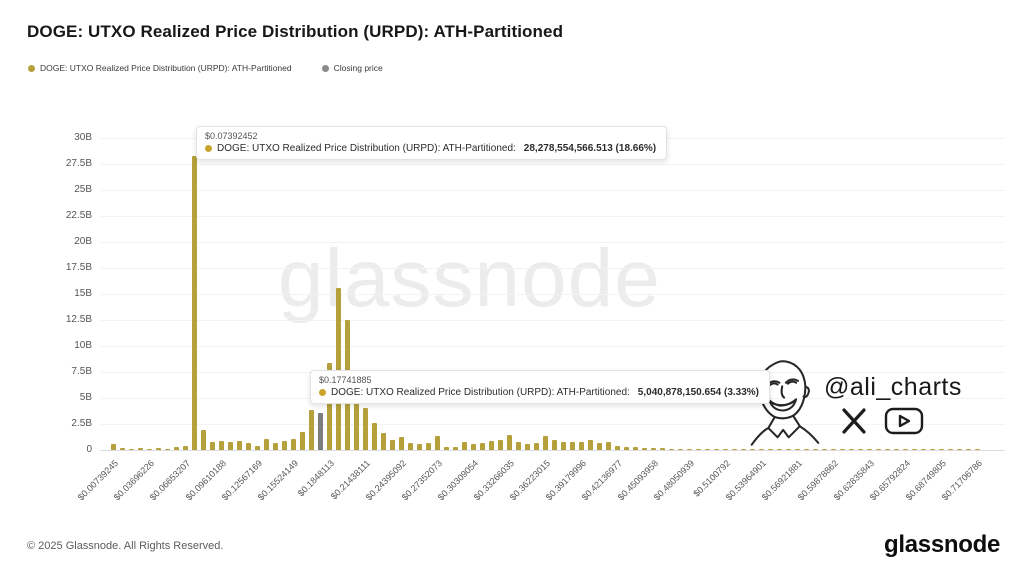 The image size is (1024, 576). What do you see at coordinates (352, 68) in the screenshot?
I see `legend-item-closing-price: Closing price` at bounding box center [352, 68].